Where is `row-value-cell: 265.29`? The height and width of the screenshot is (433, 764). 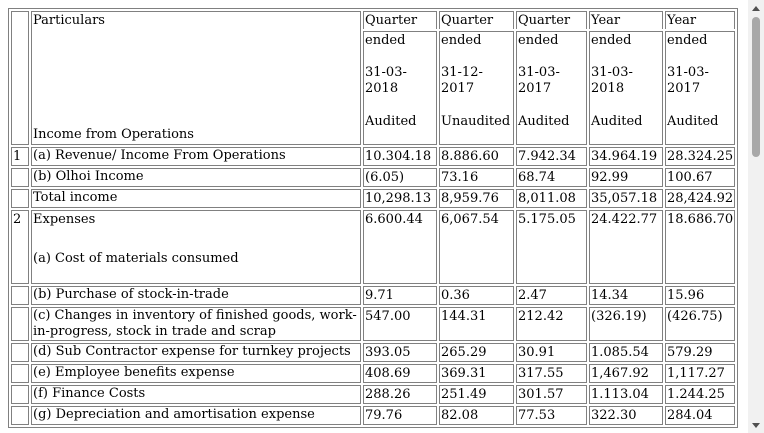
row-value-cell: 265.29 is located at coordinates (476, 352).